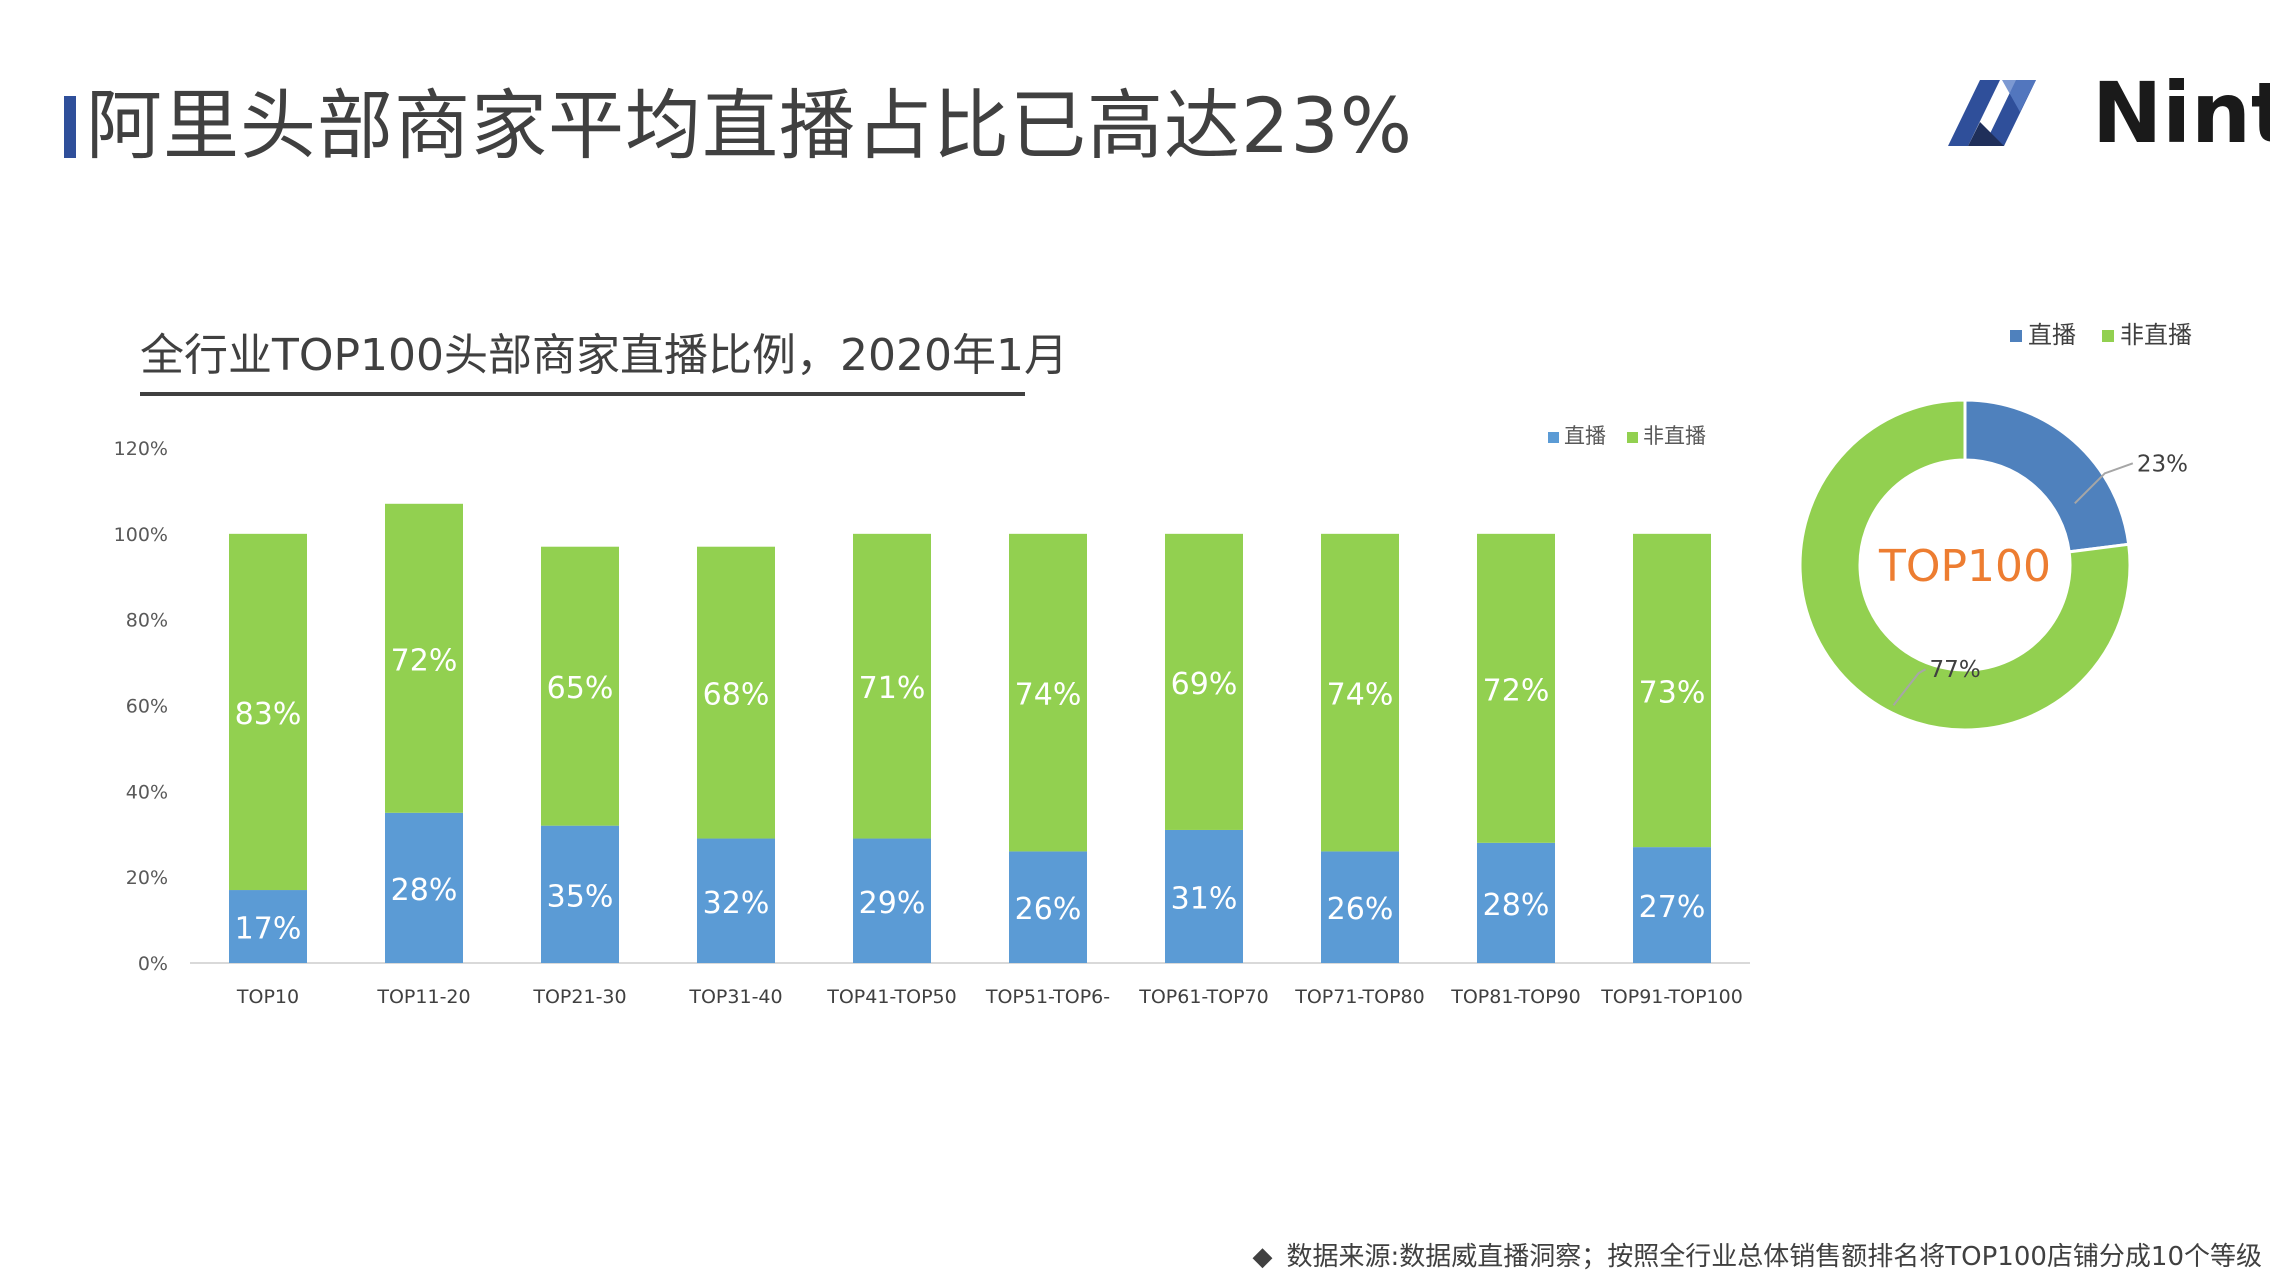 The height and width of the screenshot is (1280, 2275). I want to click on data-label-non-live: 73%, so click(1672, 692).